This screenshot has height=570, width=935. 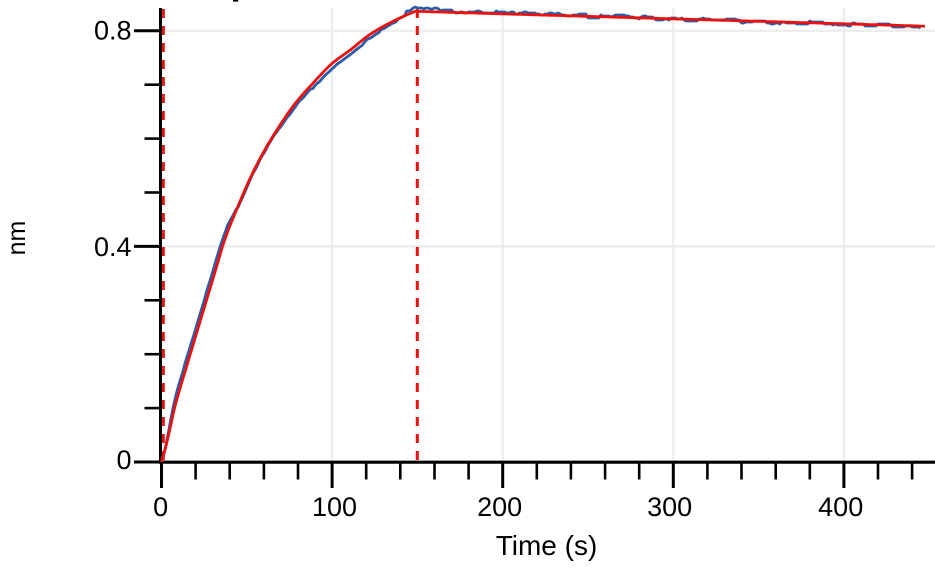 I want to click on svg-text: 300, so click(x=669, y=507).